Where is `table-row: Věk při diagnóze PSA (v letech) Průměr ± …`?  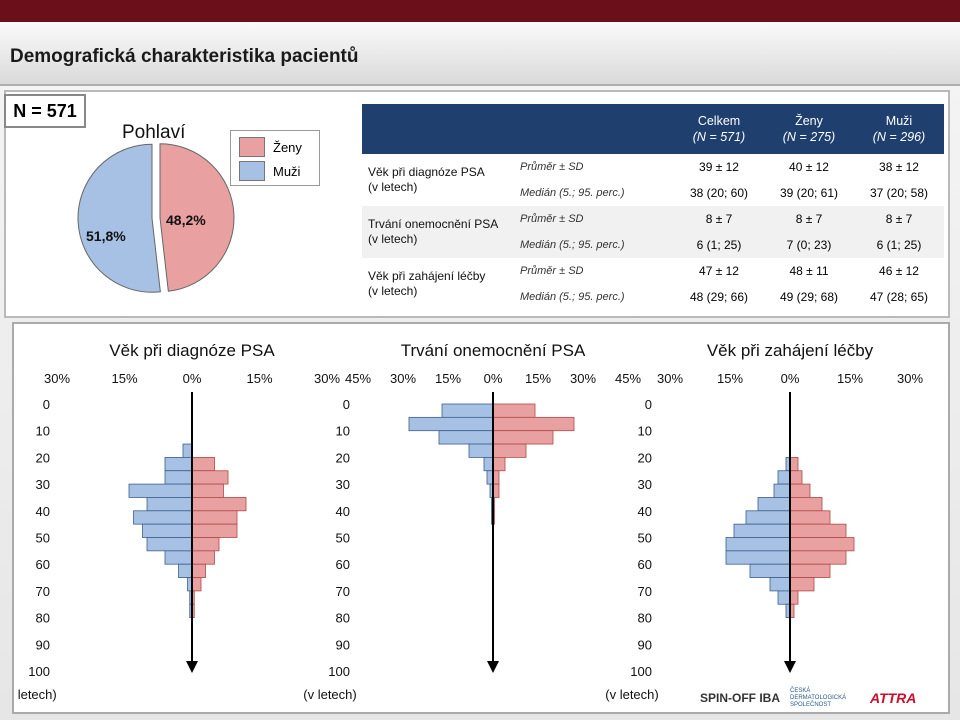 table-row: Věk při diagnóze PSA (v letech) Průměr ± … is located at coordinates (653, 180).